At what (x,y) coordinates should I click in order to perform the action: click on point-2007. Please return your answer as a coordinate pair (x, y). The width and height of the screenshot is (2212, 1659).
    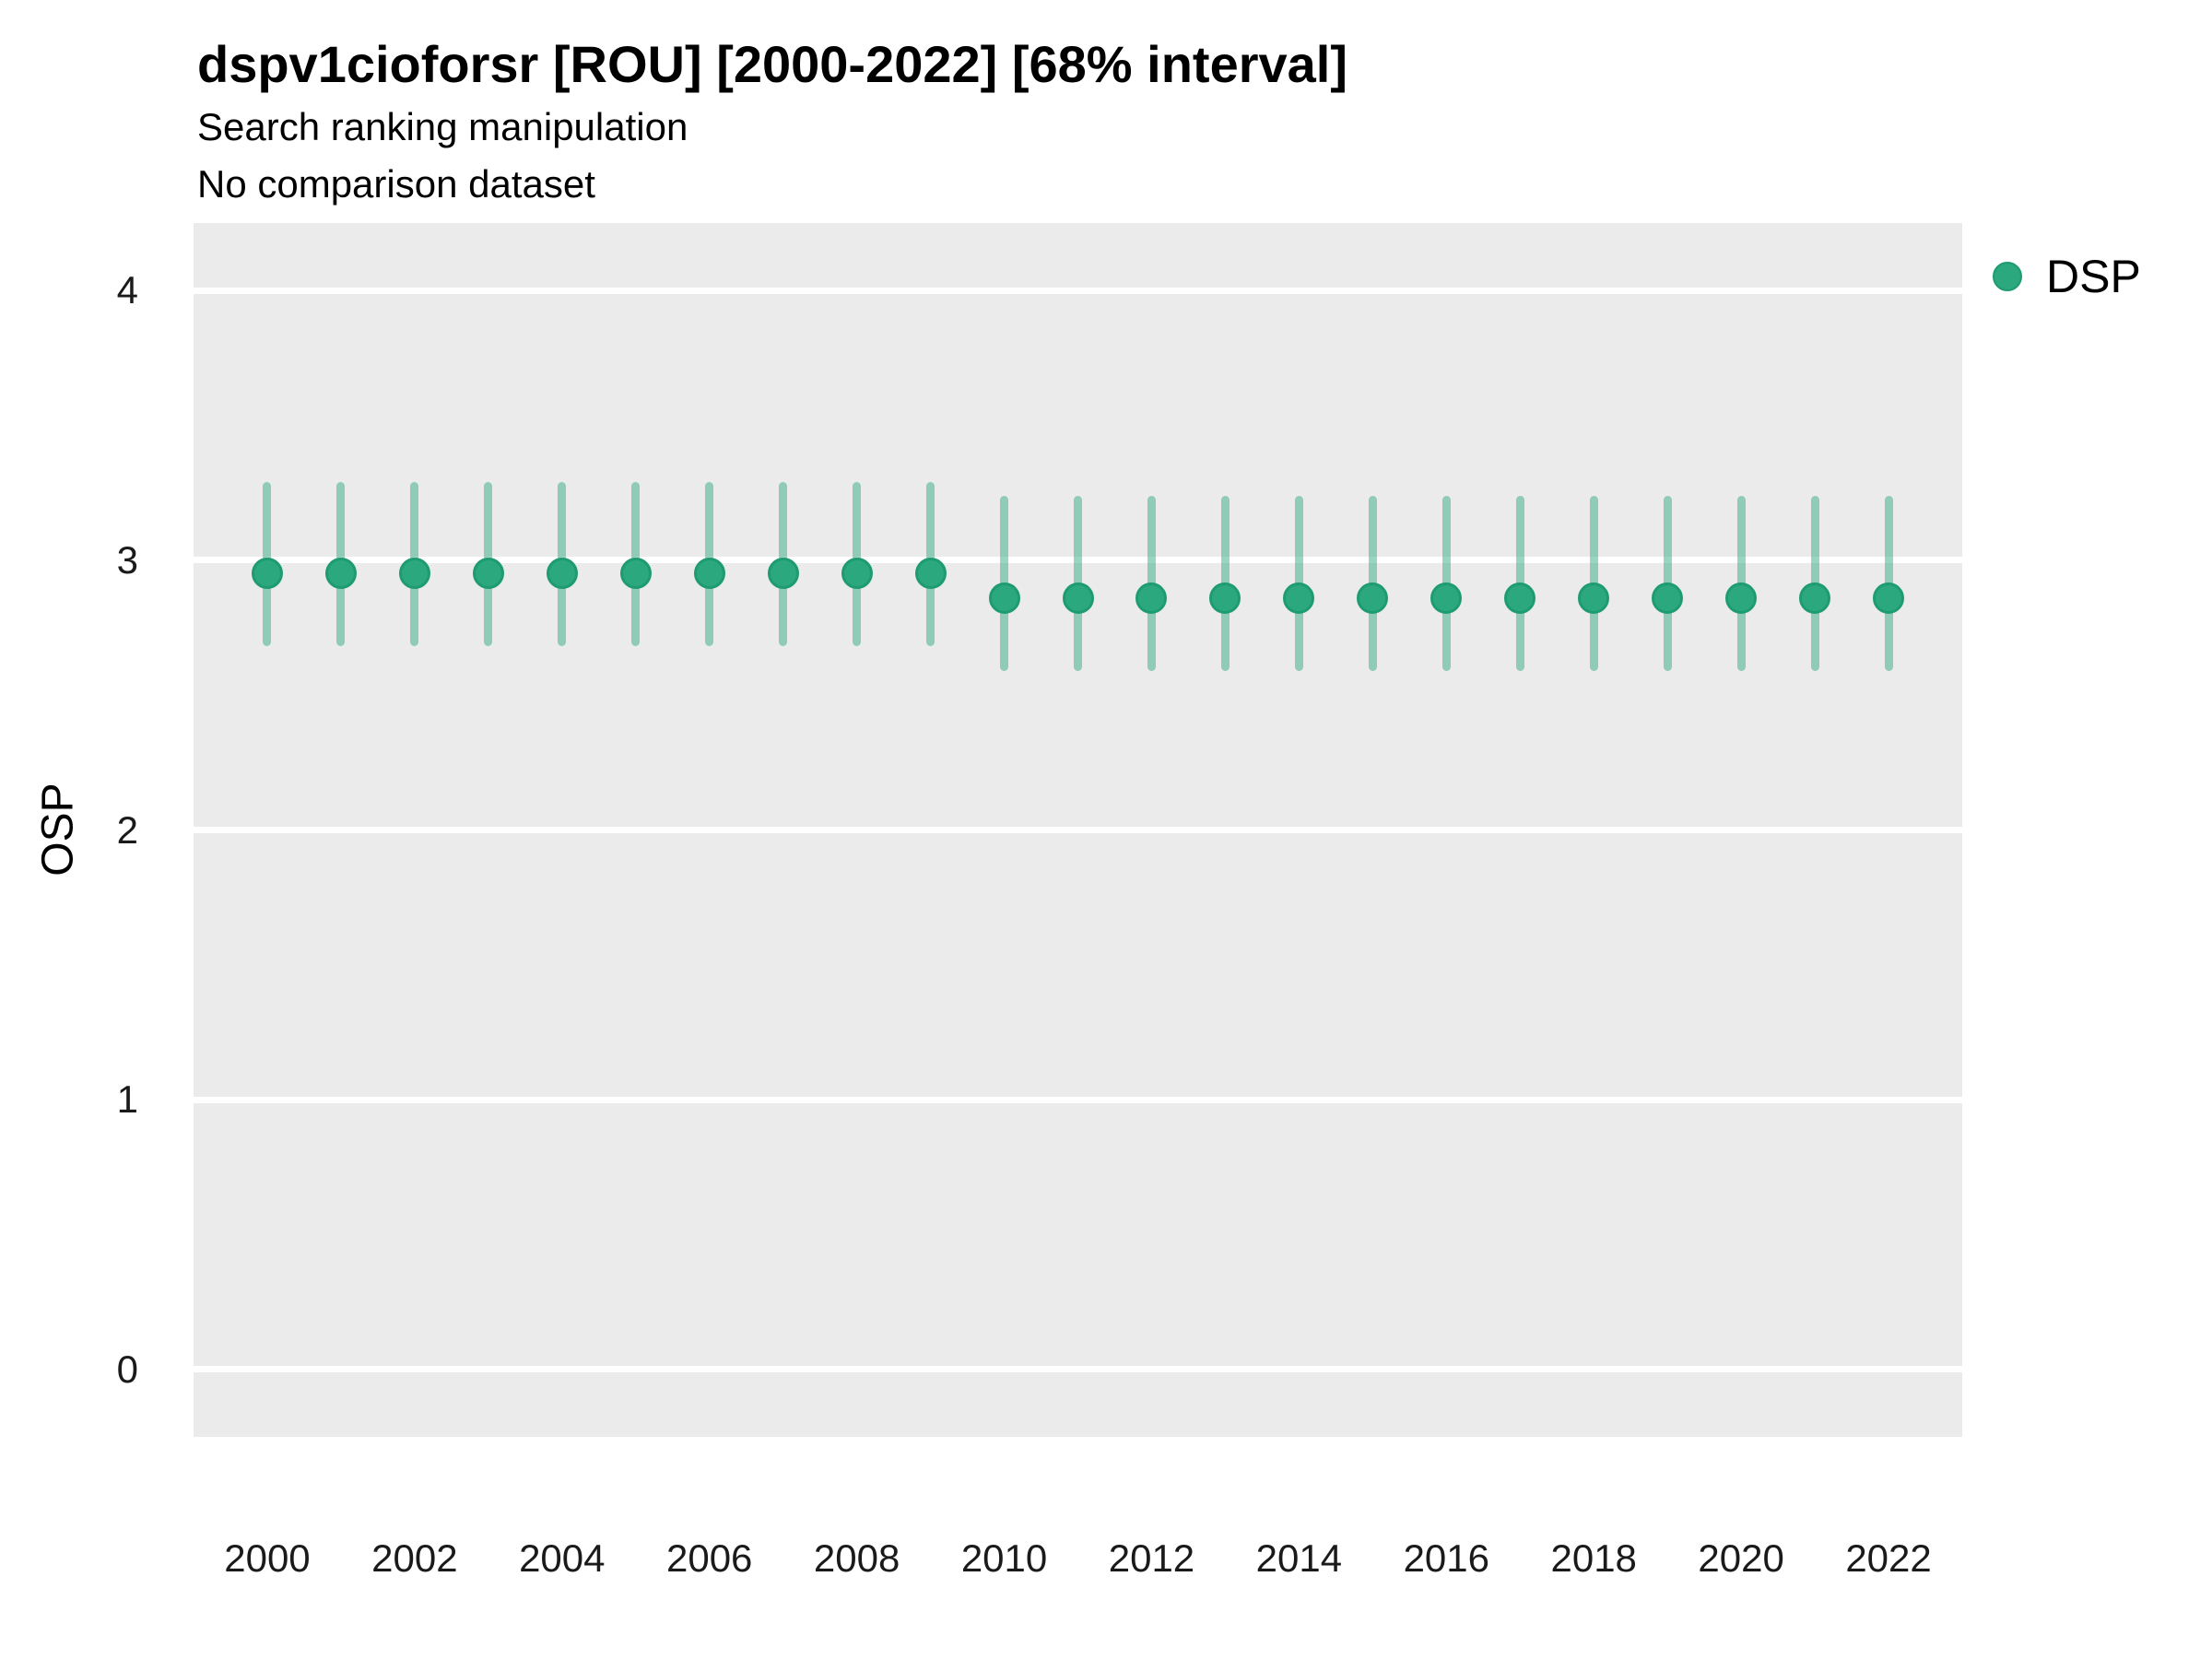
    Looking at the image, I should click on (783, 574).